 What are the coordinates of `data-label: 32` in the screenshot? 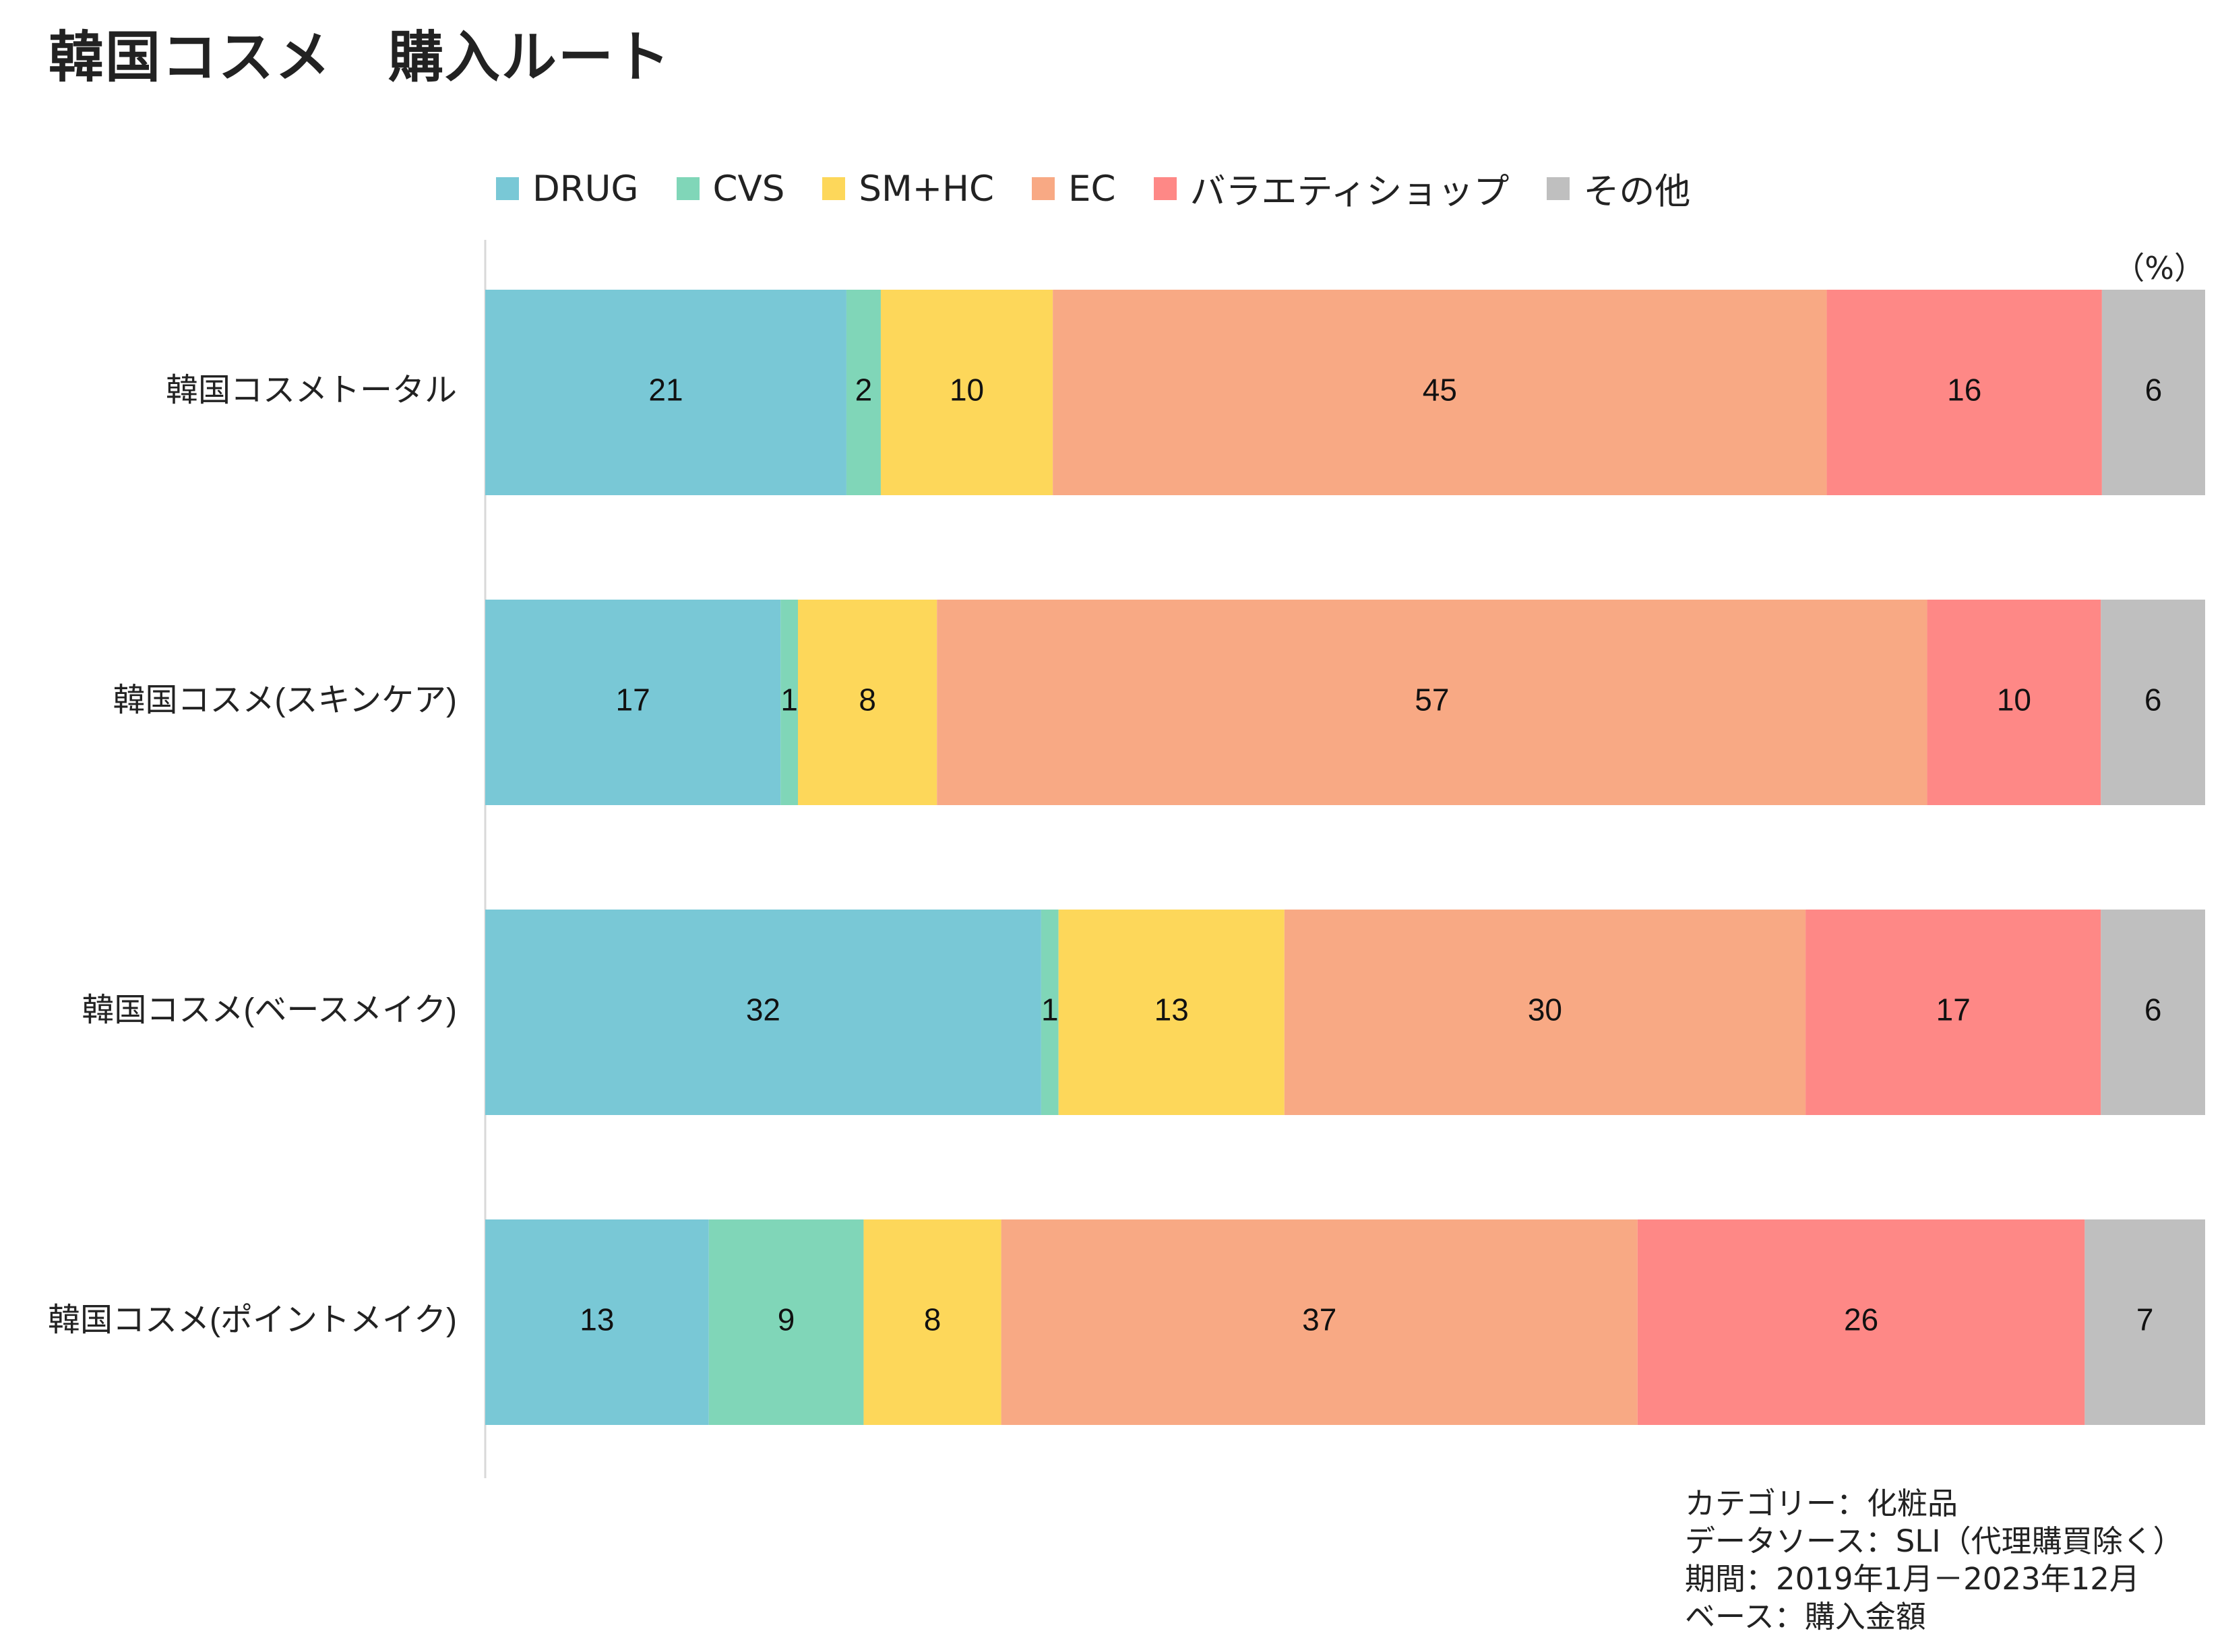 It's located at (763, 1009).